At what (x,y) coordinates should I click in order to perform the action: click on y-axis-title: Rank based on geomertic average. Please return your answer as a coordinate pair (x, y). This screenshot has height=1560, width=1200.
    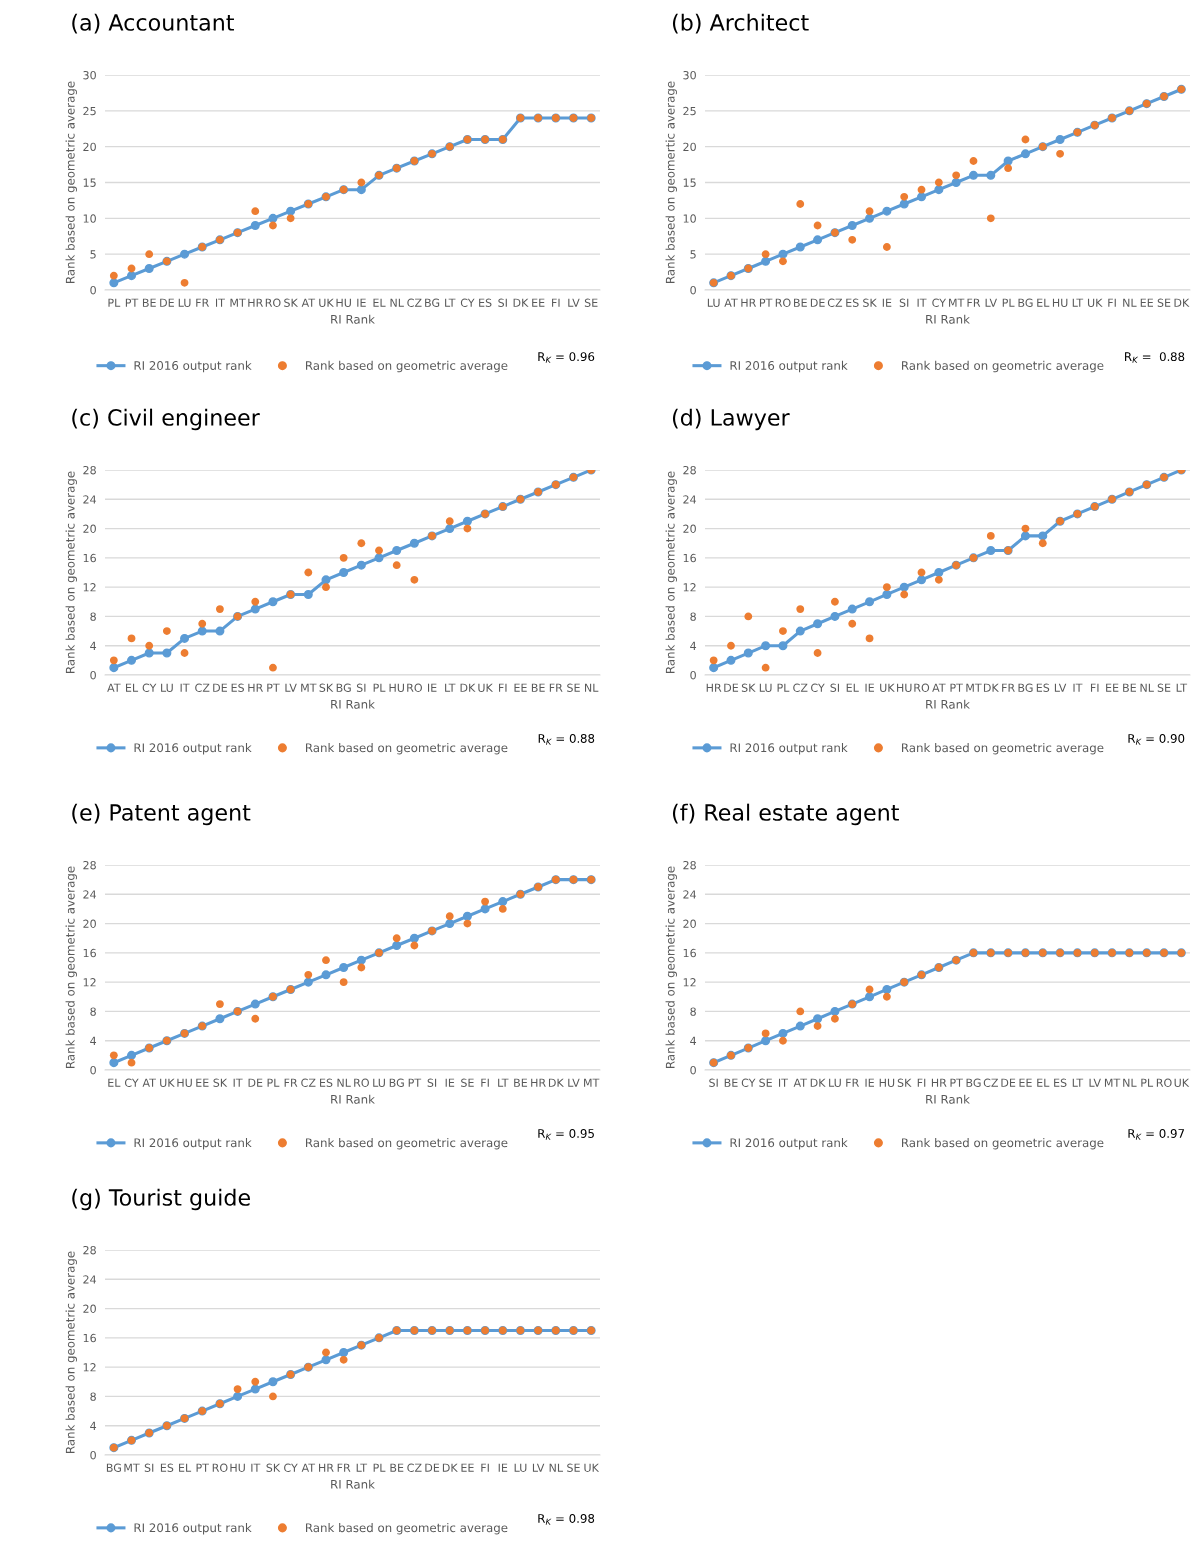
    Looking at the image, I should click on (671, 182).